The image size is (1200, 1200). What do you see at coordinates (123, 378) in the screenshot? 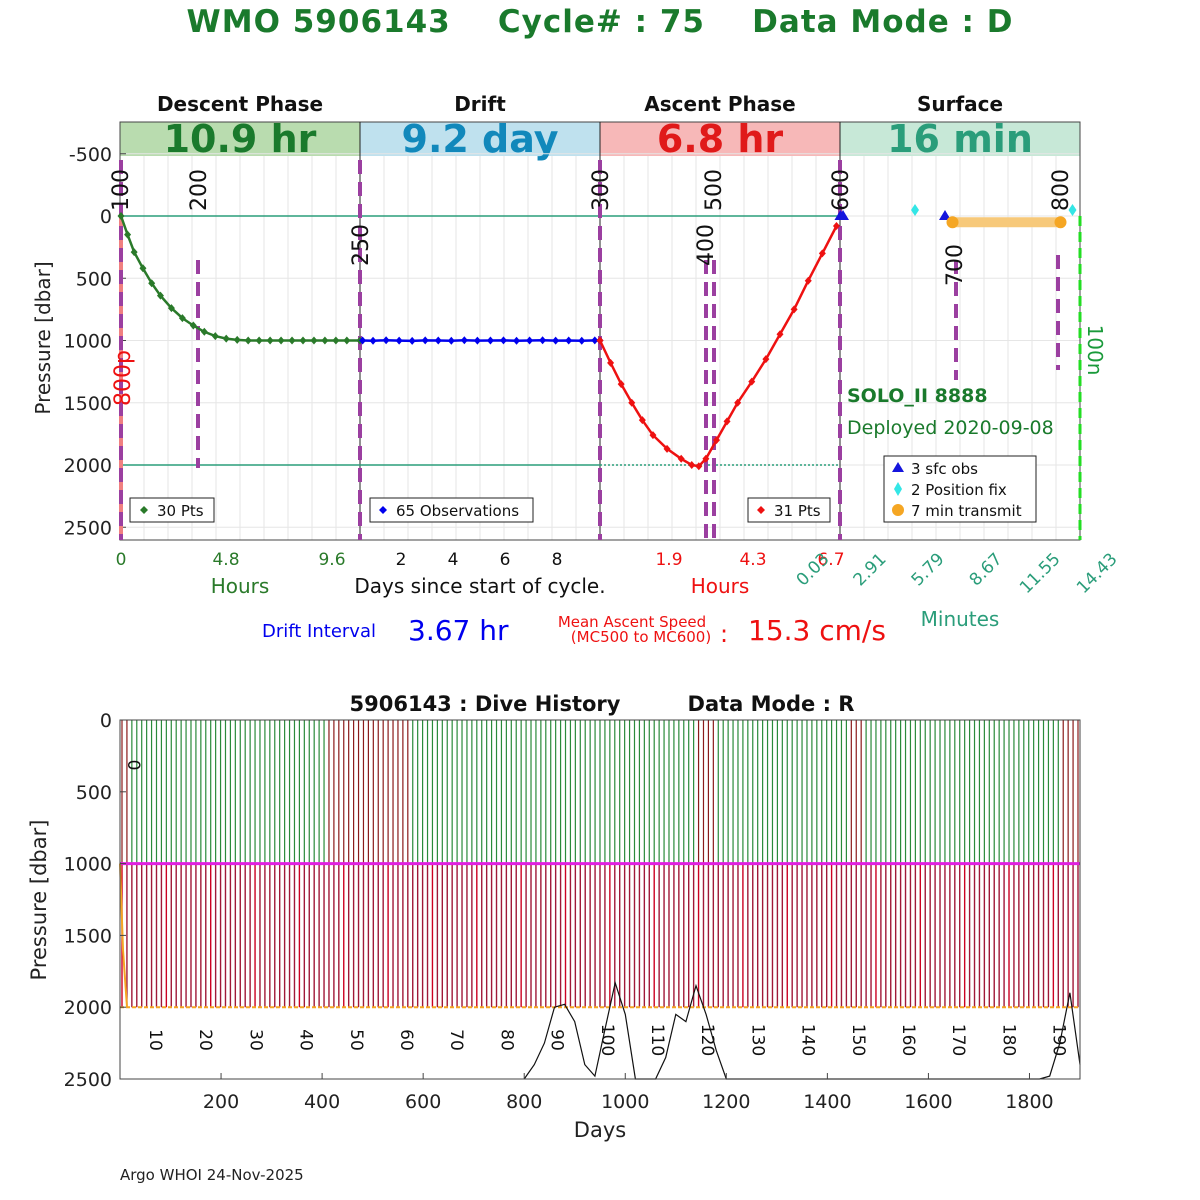
I see `side-label-800p: 800p` at bounding box center [123, 378].